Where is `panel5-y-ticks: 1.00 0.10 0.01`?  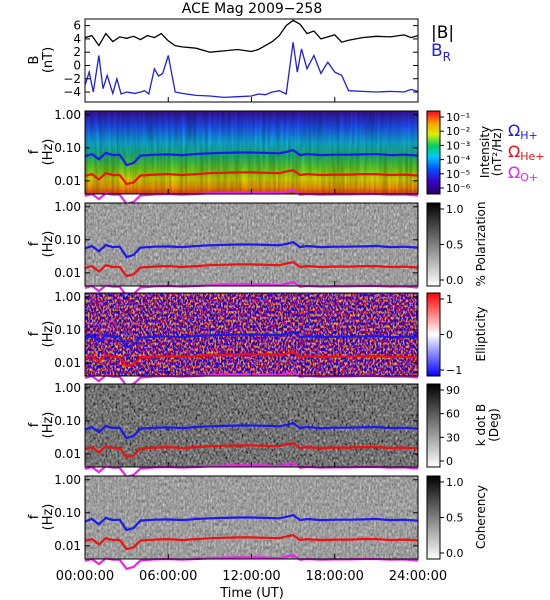 panel5-y-ticks: 1.00 0.10 0.01 is located at coordinates (236, 421).